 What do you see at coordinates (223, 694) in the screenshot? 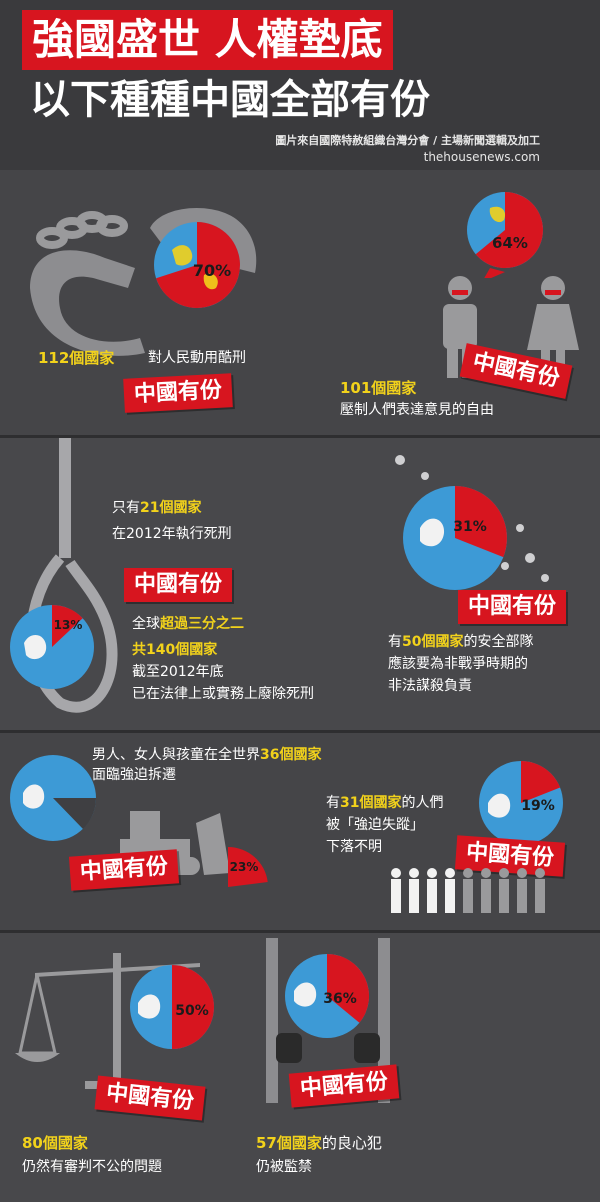
I see `death-line6: 已在法律上或實務上廢除死刑` at bounding box center [223, 694].